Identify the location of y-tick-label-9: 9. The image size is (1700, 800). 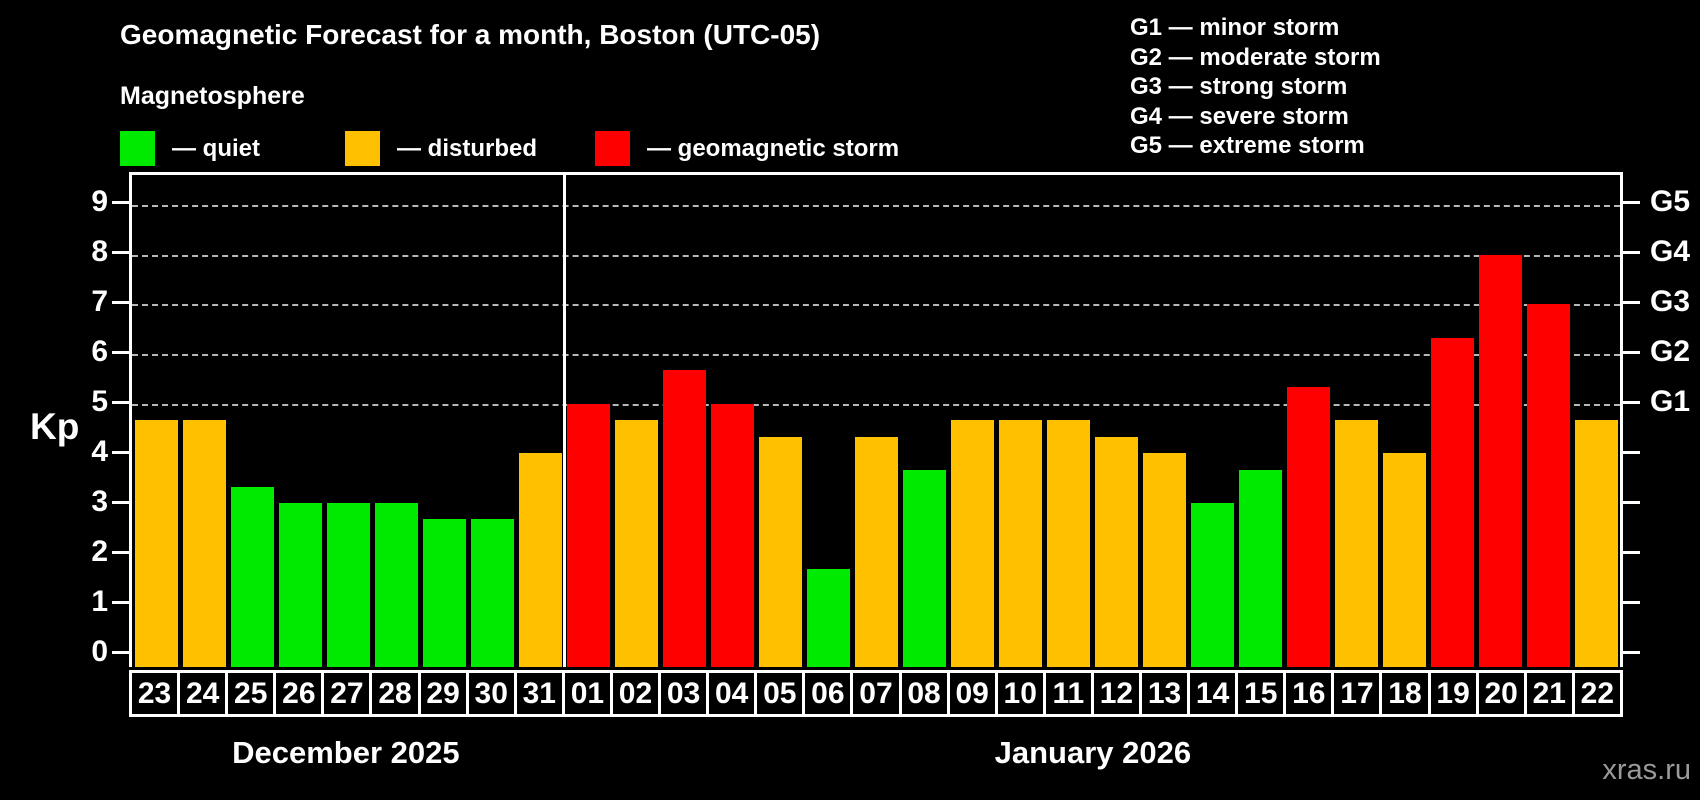
(99, 201).